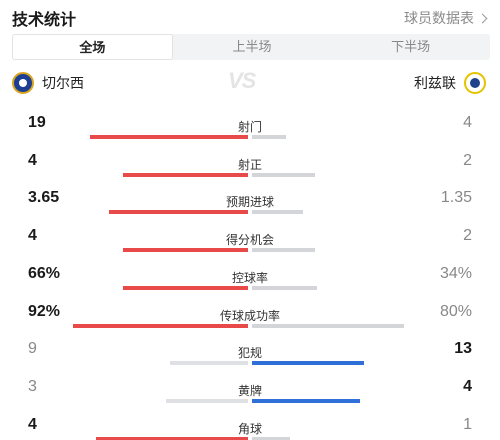 The height and width of the screenshot is (440, 500). I want to click on away-team: 利兹联, so click(450, 83).